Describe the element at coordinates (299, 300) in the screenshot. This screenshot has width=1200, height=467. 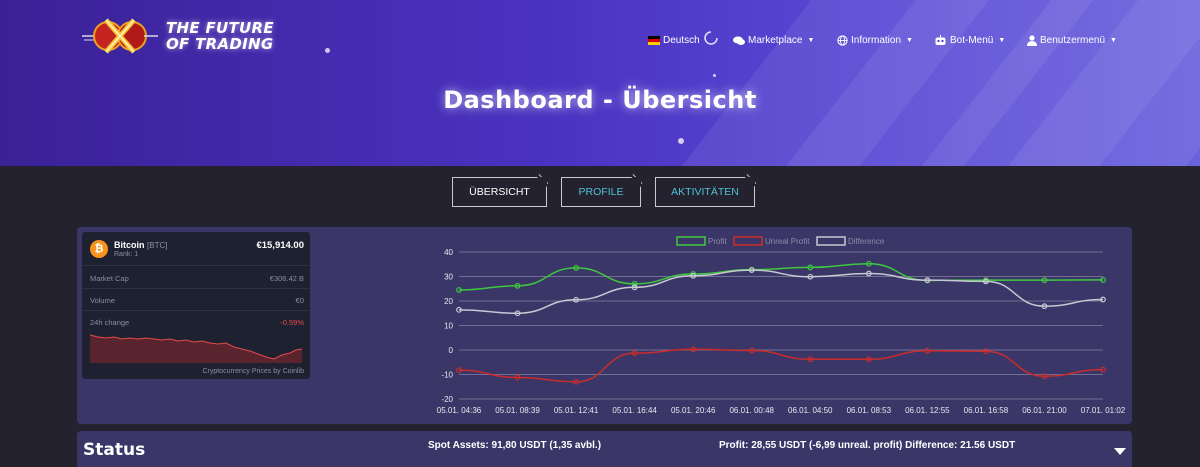
I see `volume-value: €0` at that location.